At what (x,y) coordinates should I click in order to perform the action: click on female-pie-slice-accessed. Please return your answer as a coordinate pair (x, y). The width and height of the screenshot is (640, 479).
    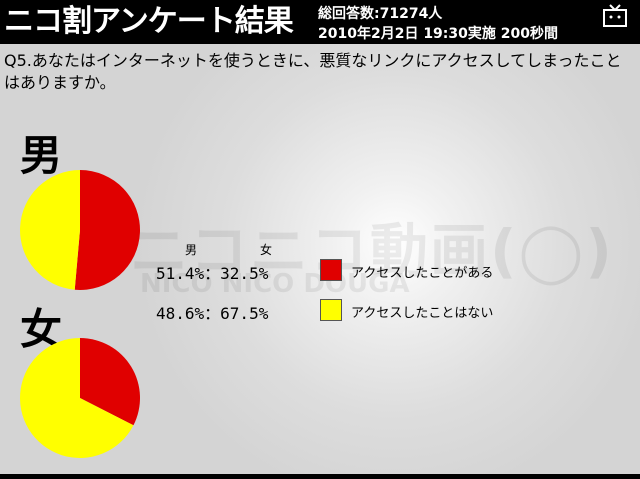
    Looking at the image, I should click on (110, 382).